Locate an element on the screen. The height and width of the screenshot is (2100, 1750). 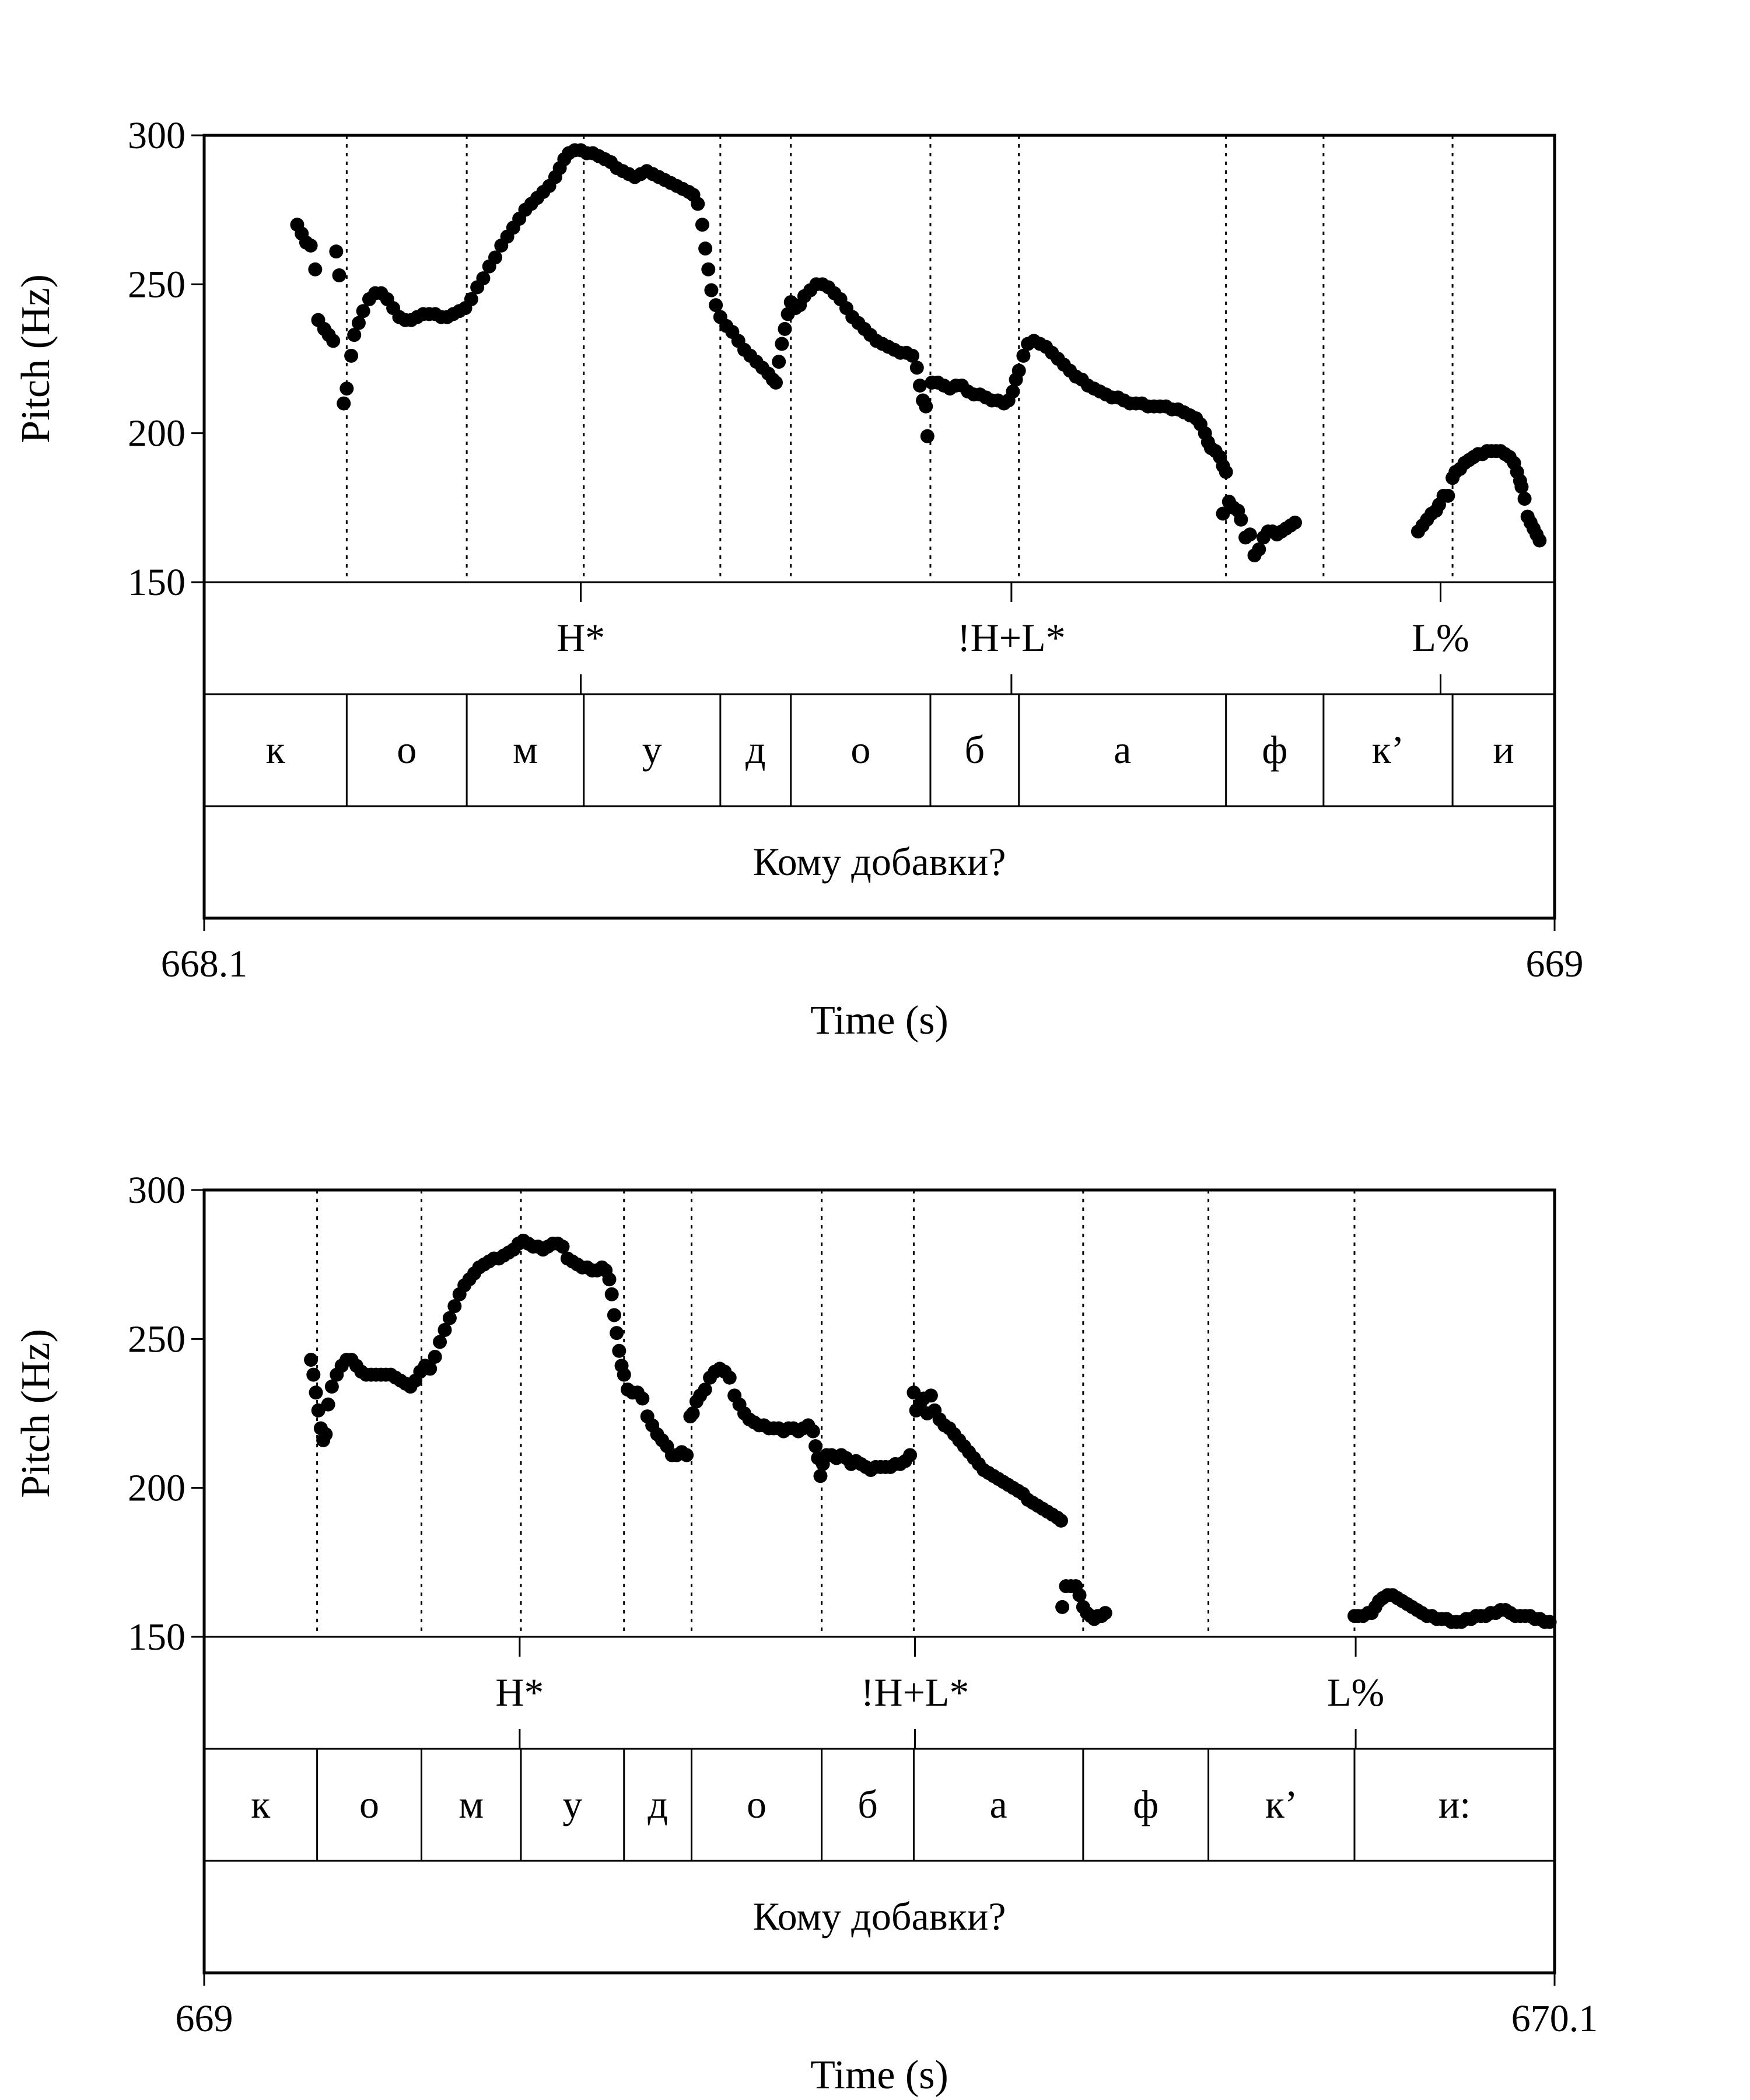
segment-label: и is located at coordinates (1503, 750).